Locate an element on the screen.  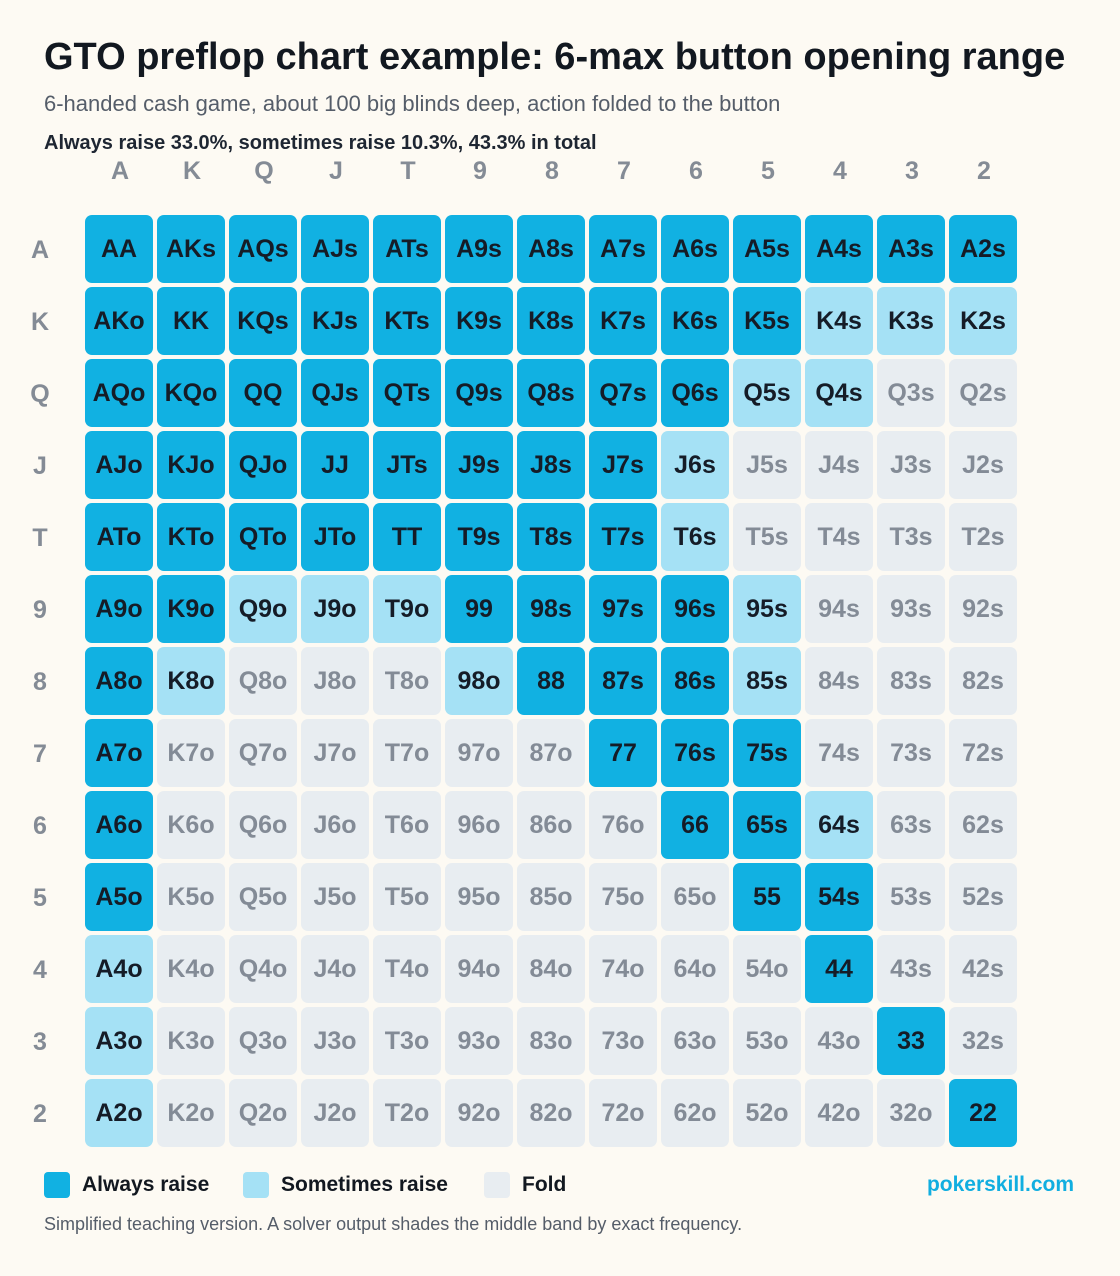
hand-cell: 32o is located at coordinates (911, 1113).